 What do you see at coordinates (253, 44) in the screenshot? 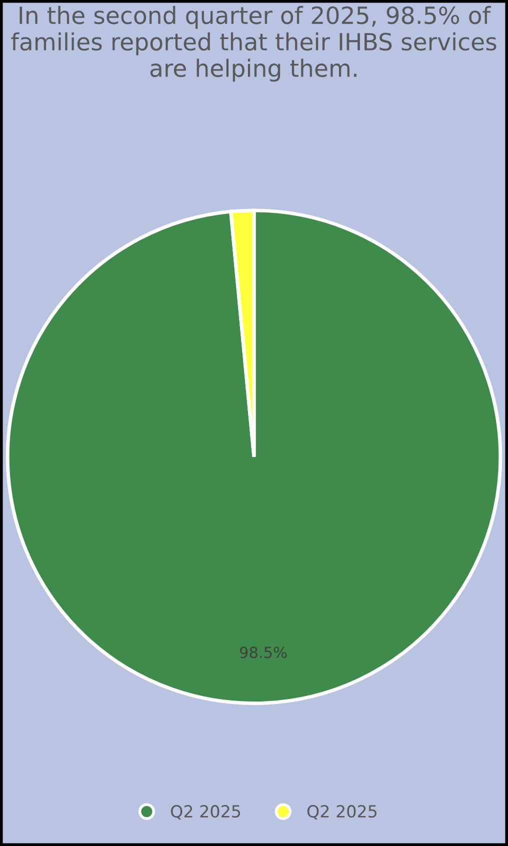
I see `chart-title: In the second quarter of 2025, 98.5% of families reported that their IHBS services are helping them.` at bounding box center [253, 44].